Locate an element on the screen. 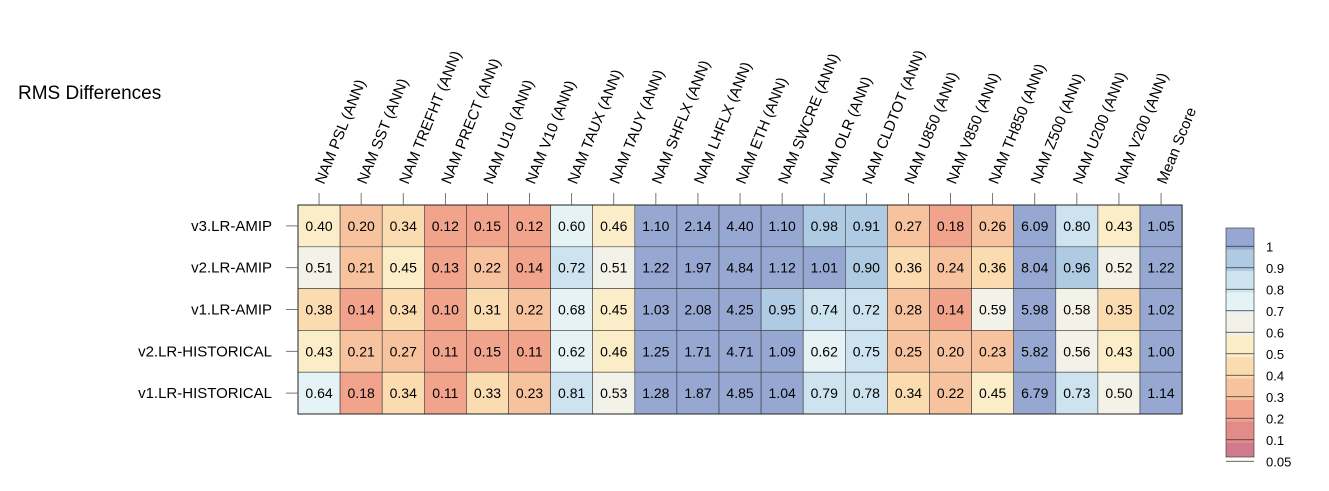 The width and height of the screenshot is (1329, 491). cell-value-label: 0.96 is located at coordinates (1076, 268).